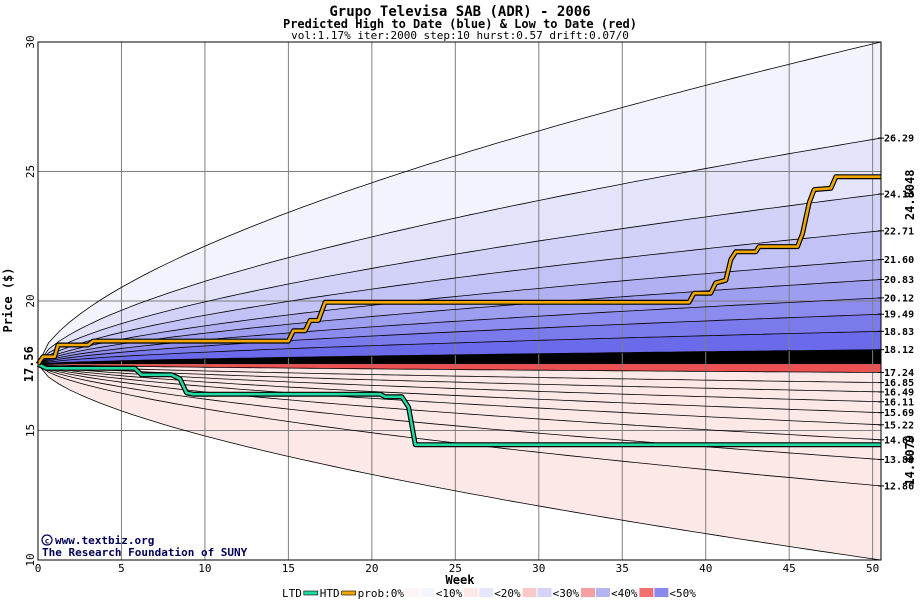 The image size is (920, 600). Describe the element at coordinates (899, 350) in the screenshot. I see `level-label: 18.12` at that location.